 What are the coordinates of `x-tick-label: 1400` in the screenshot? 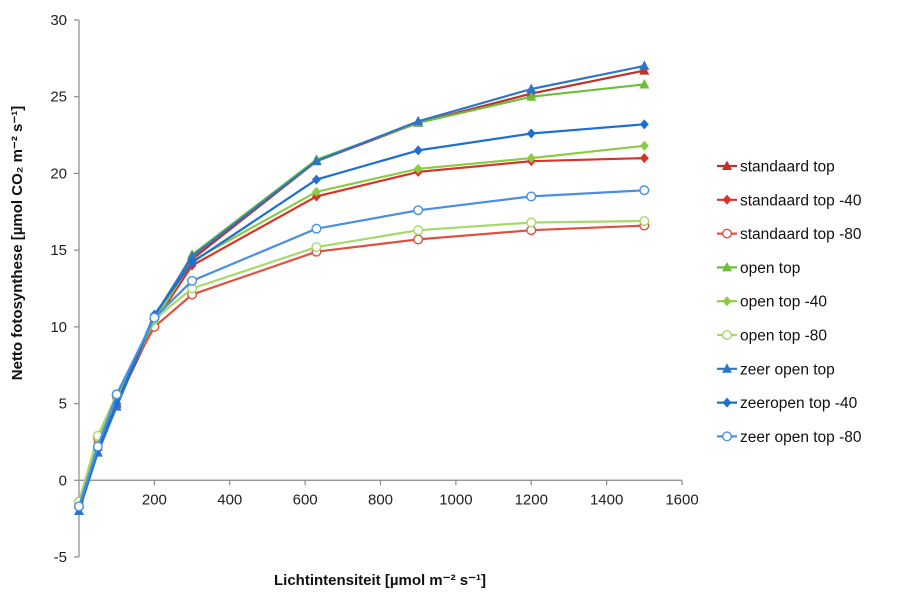 It's located at (606, 499).